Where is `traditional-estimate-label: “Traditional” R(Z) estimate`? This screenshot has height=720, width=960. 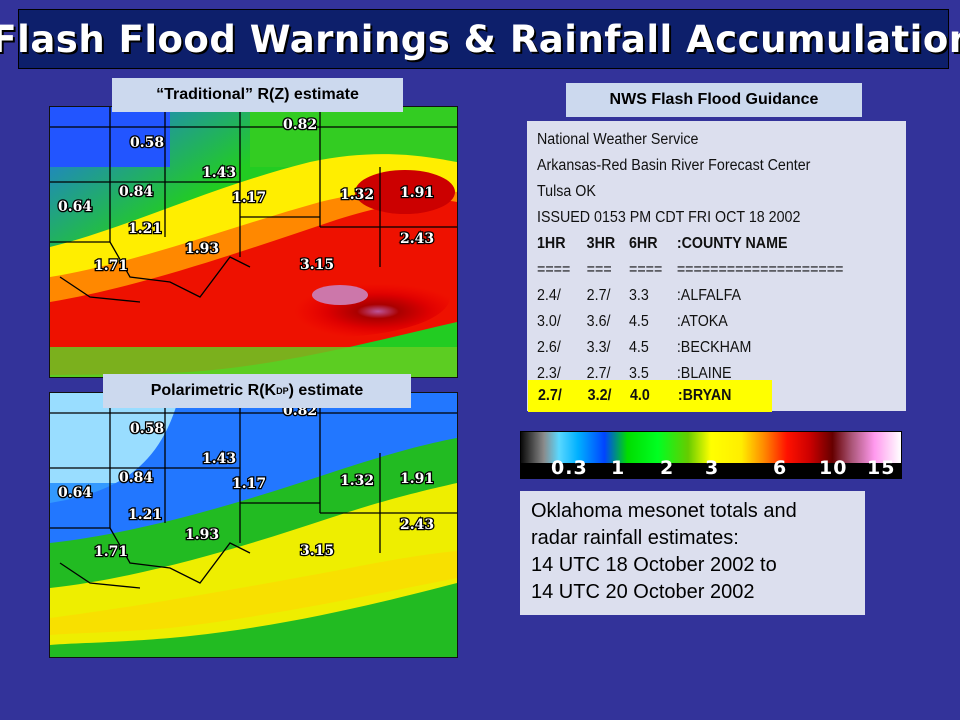
traditional-estimate-label: “Traditional” R(Z) estimate is located at coordinates (257, 95).